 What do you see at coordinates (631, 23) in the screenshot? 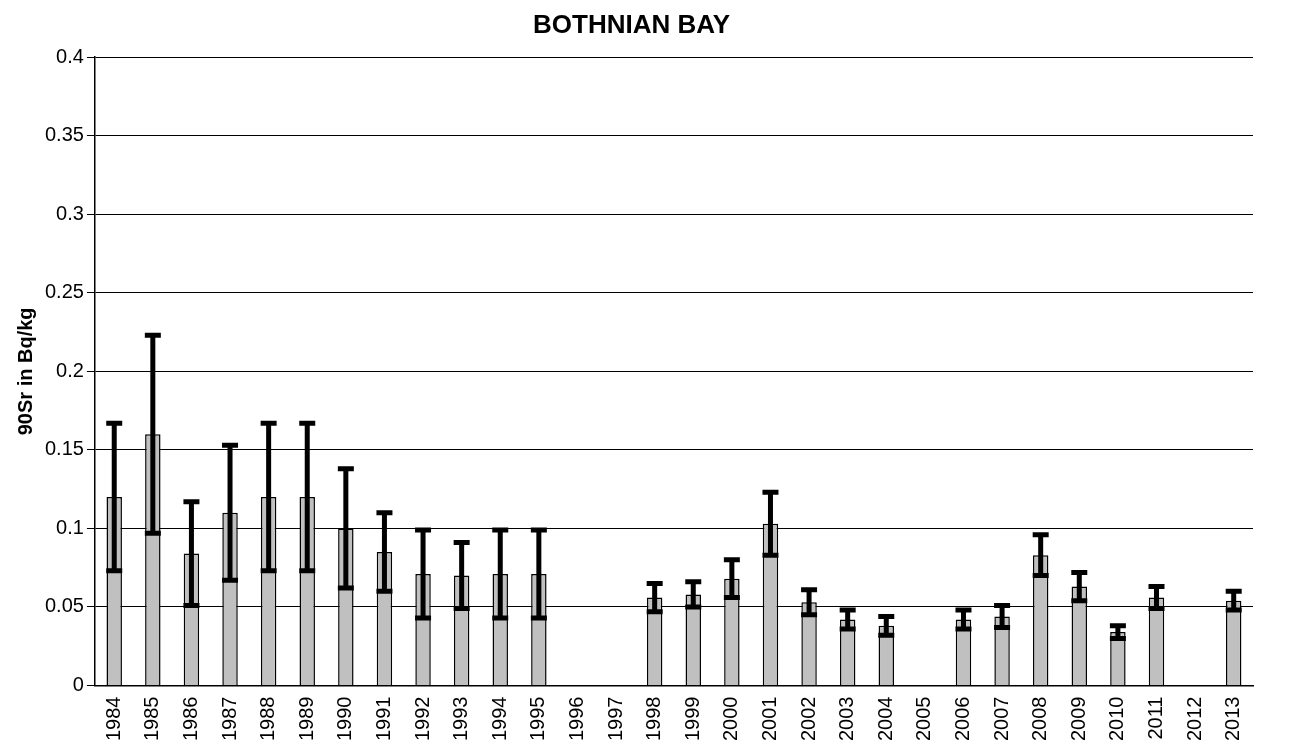
I see `chart-title: BOTHNIAN BAY` at bounding box center [631, 23].